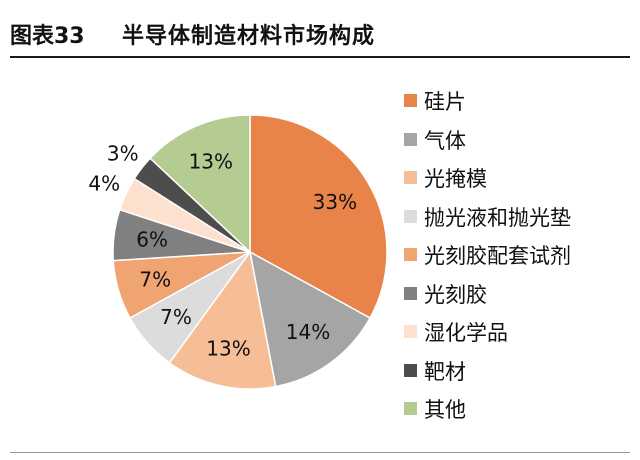 This screenshot has width=640, height=460. Describe the element at coordinates (445, 140) in the screenshot. I see `legend-label: 气体` at that location.